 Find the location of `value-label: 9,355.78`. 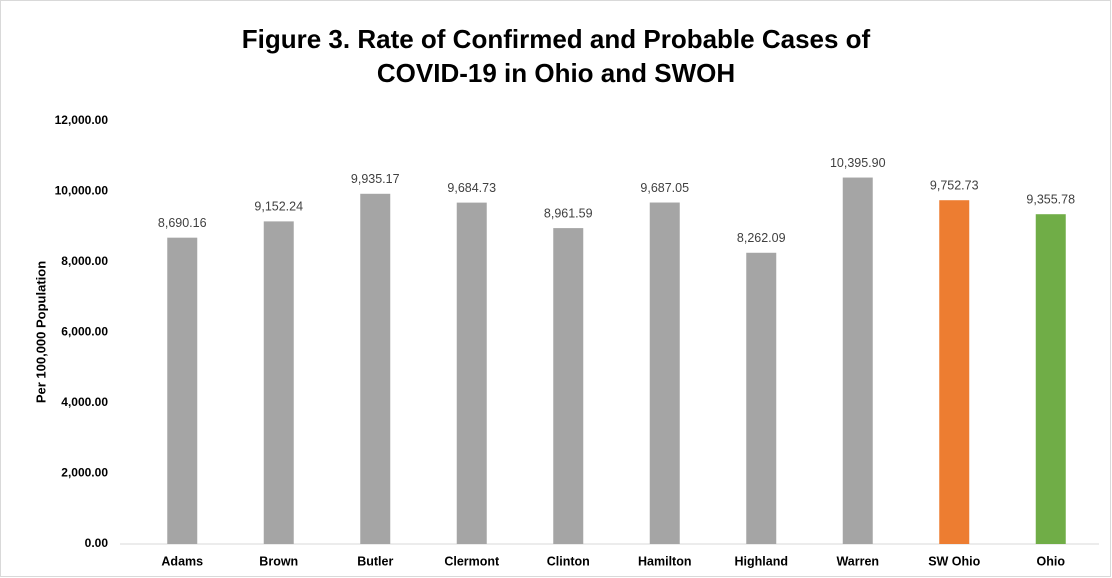

value-label: 9,355.78 is located at coordinates (1050, 200).